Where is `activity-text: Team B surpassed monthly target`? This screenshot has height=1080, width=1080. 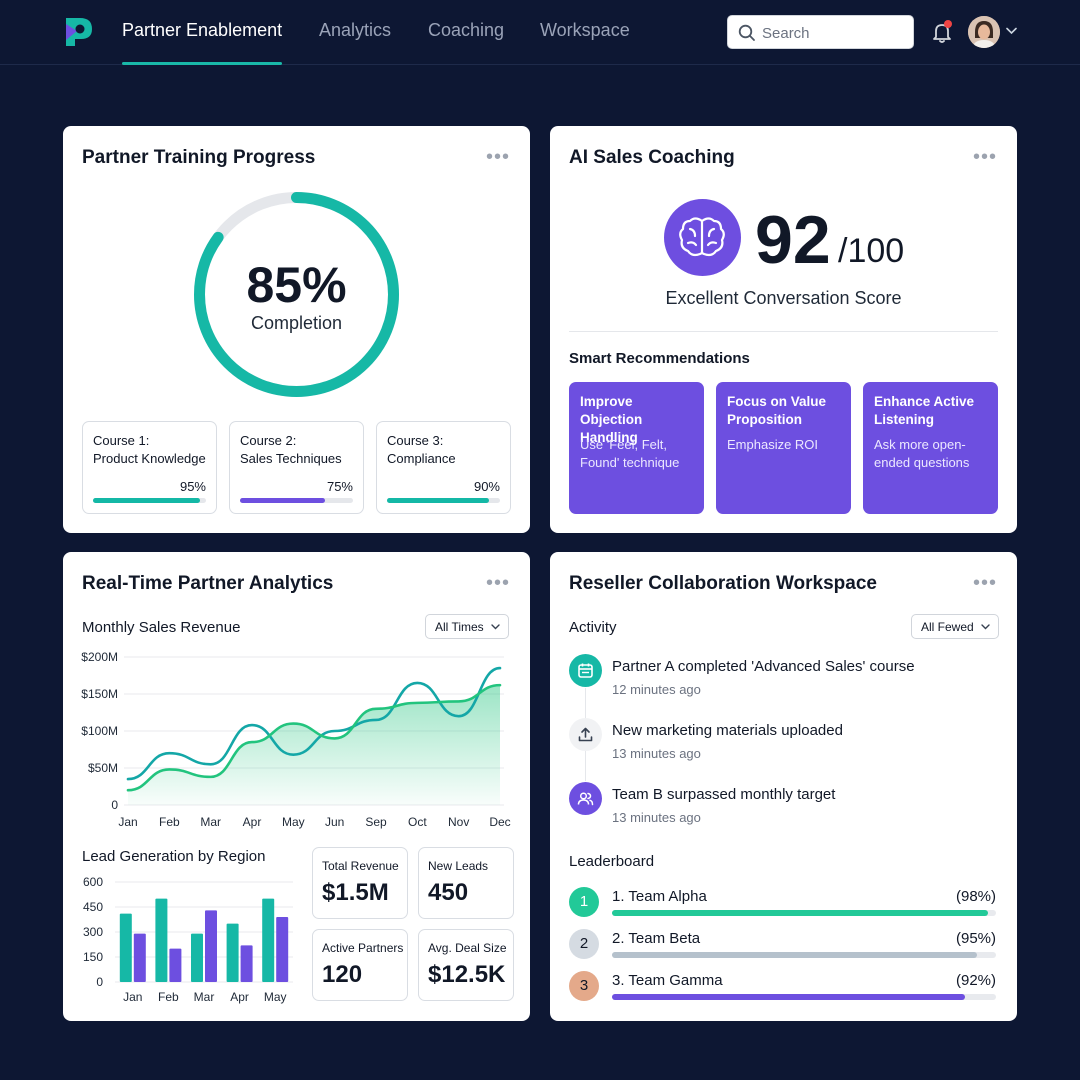
activity-text: Team B surpassed monthly target is located at coordinates (724, 794).